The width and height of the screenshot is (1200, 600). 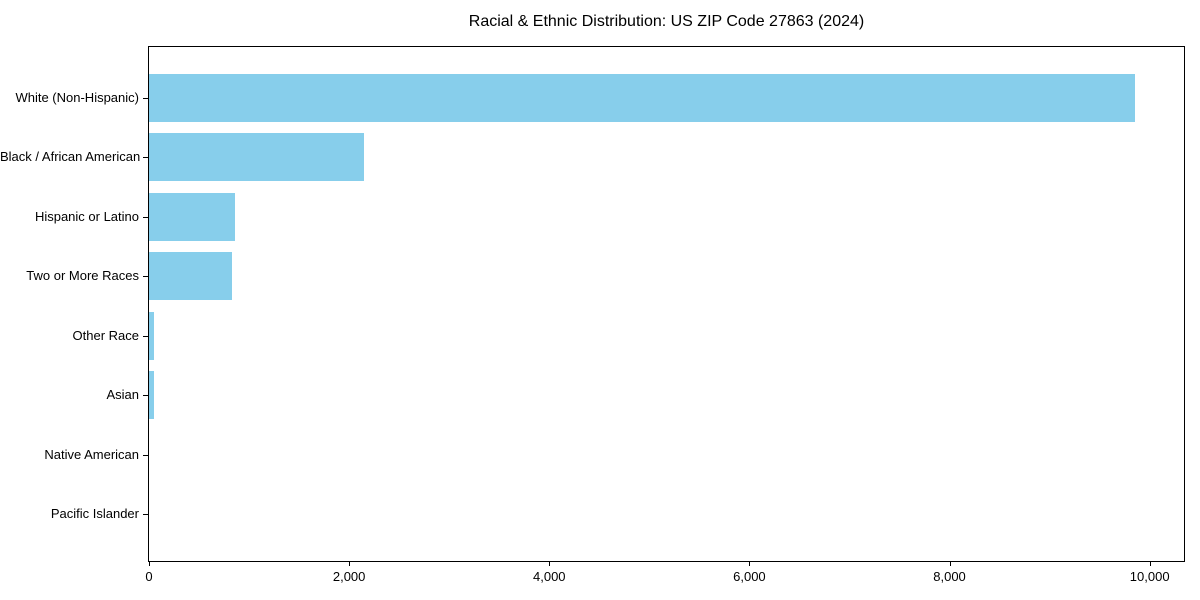 What do you see at coordinates (82, 275) in the screenshot?
I see `y-tick-label: Two or More Races` at bounding box center [82, 275].